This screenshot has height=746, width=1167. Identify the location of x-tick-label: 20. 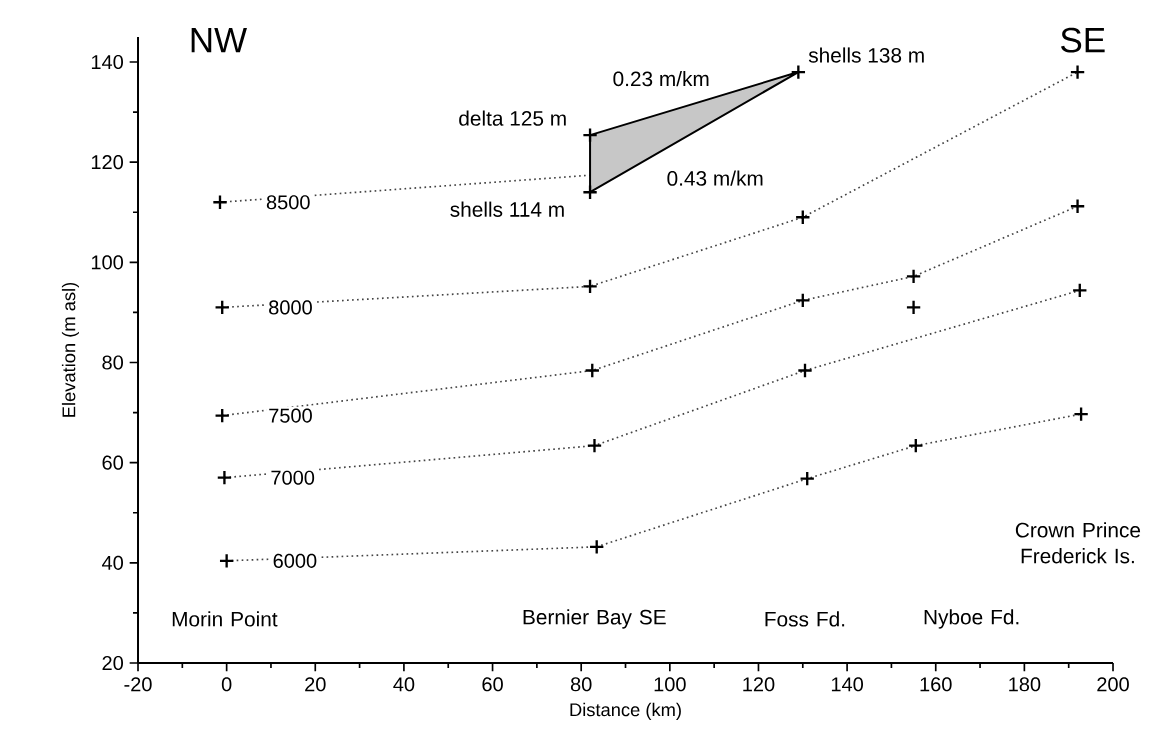
(315, 684).